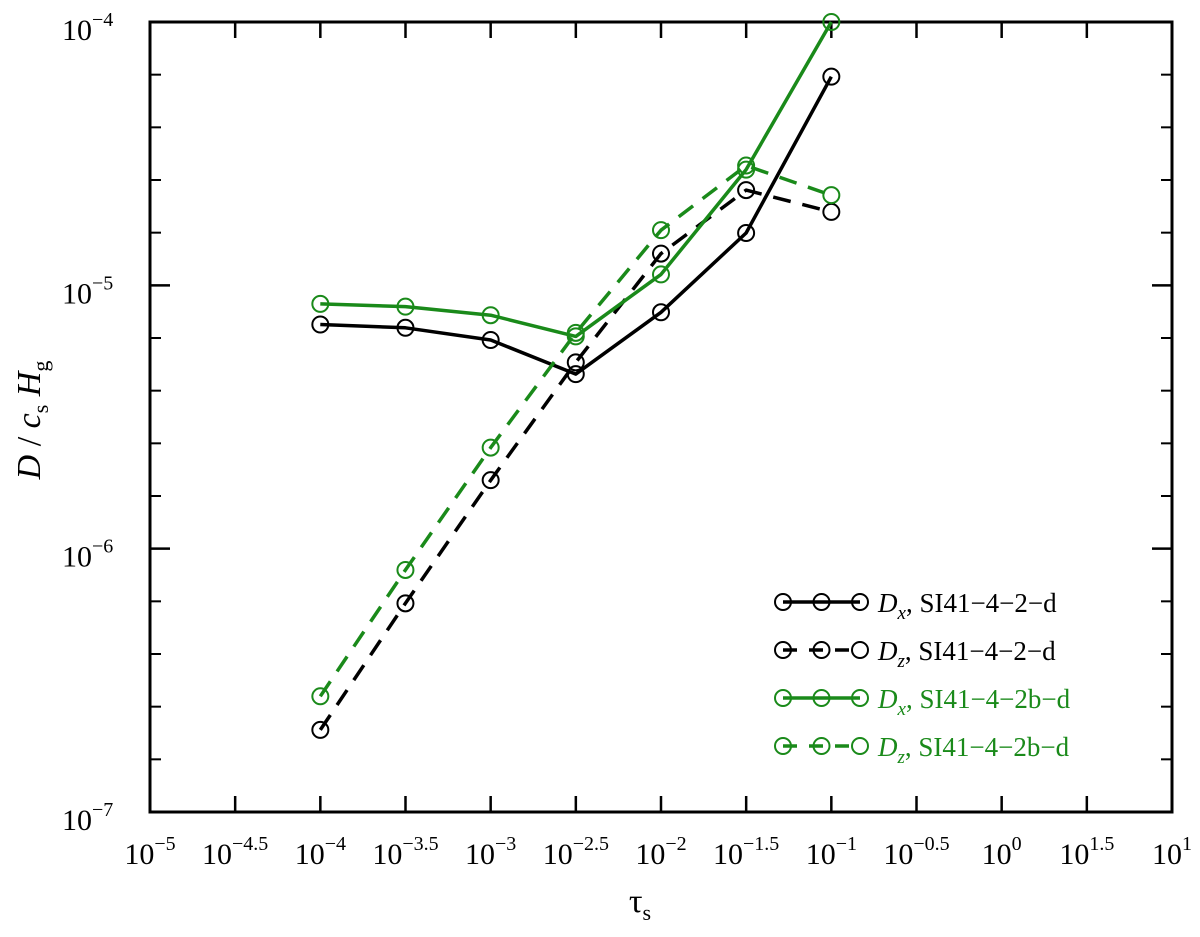 This screenshot has height=937, width=1200. I want to click on legend-label: Dx, SI41−4−2−d, so click(967, 606).